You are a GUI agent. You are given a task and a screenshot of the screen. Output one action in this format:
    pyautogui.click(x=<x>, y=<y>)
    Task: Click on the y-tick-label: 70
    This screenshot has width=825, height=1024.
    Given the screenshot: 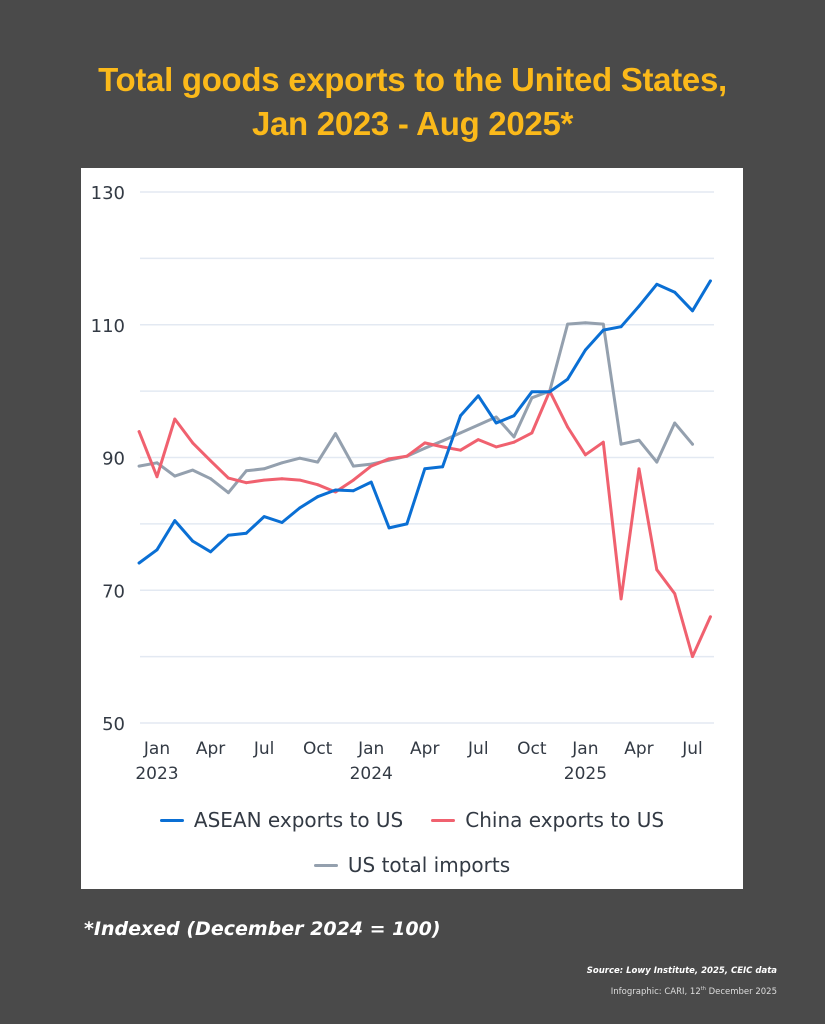 What is the action you would take?
    pyautogui.click(x=113, y=591)
    